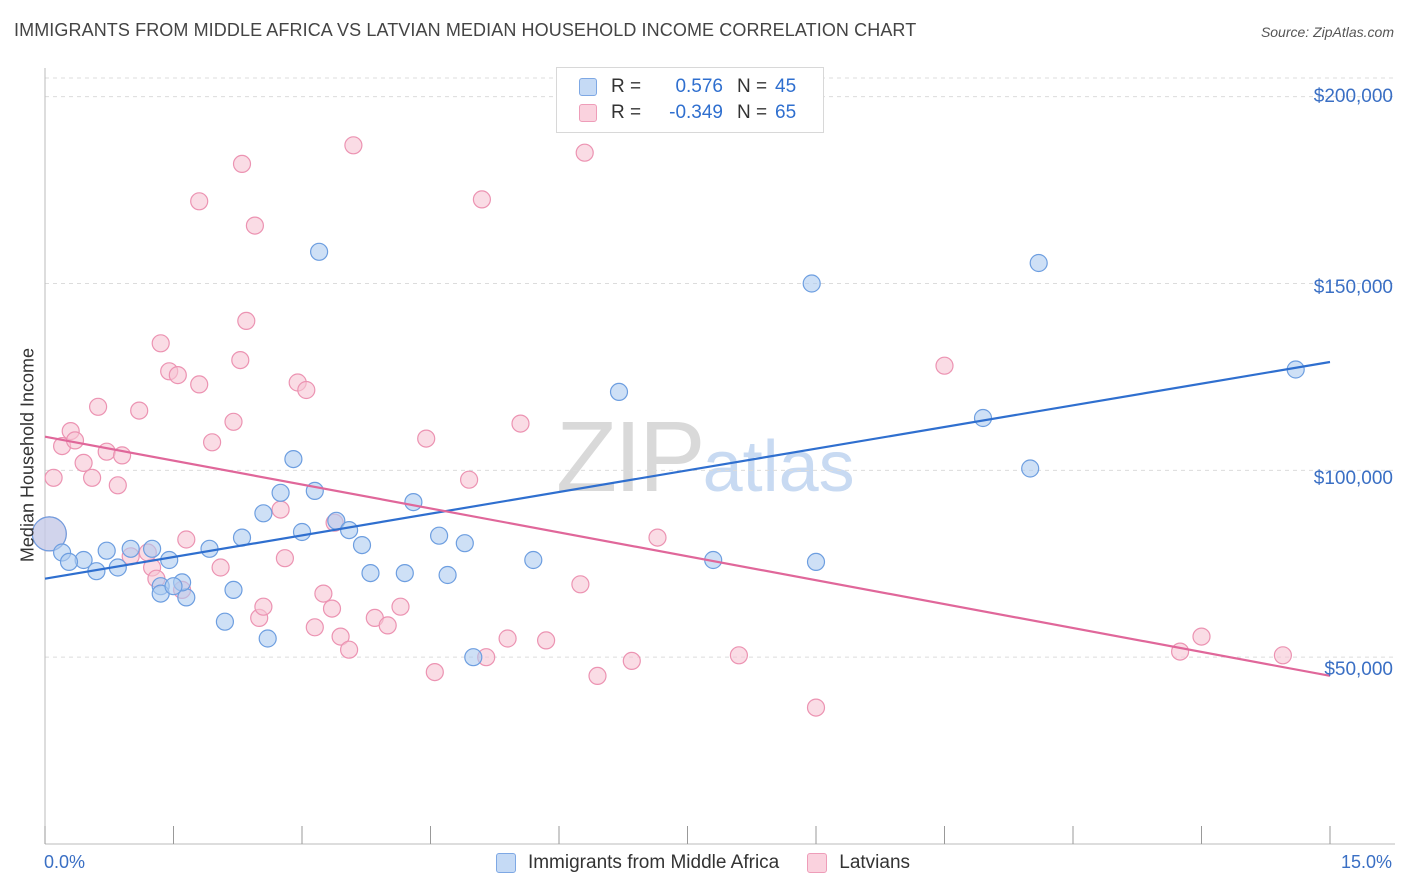 The image size is (1406, 892). What do you see at coordinates (631, 457) in the screenshot?
I see `watermark-zip: ZIP` at bounding box center [631, 457].